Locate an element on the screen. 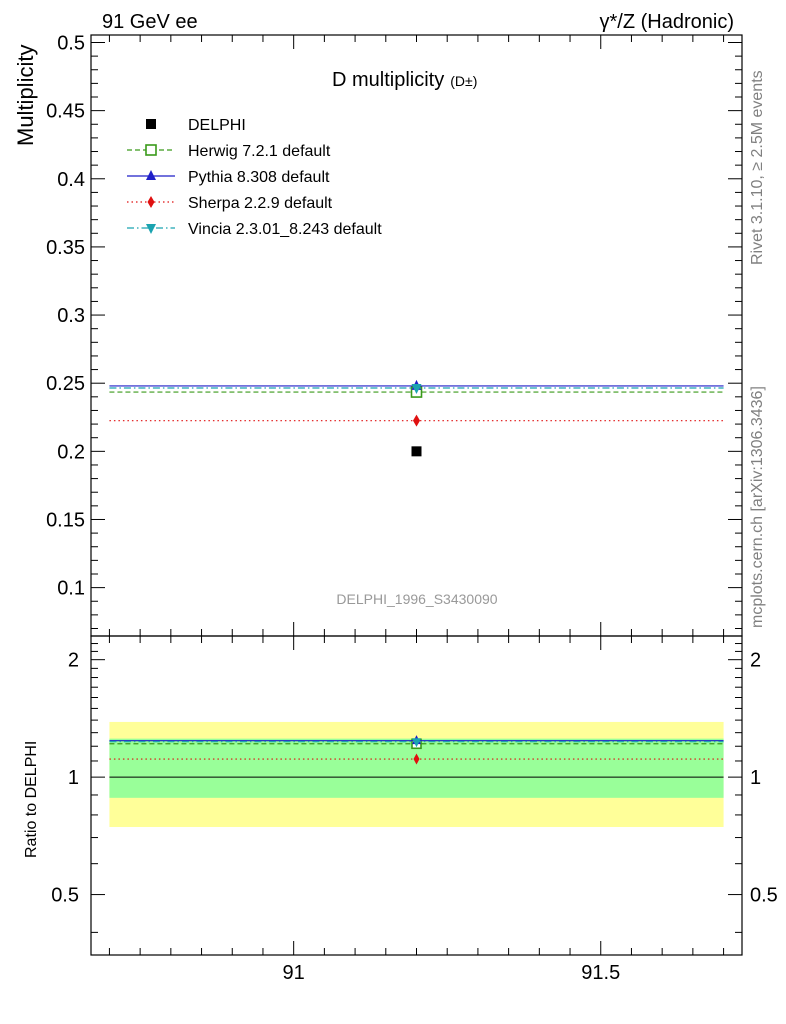 This screenshot has height=1024, width=786. ratio-tick-label-right: 1 is located at coordinates (755, 778).